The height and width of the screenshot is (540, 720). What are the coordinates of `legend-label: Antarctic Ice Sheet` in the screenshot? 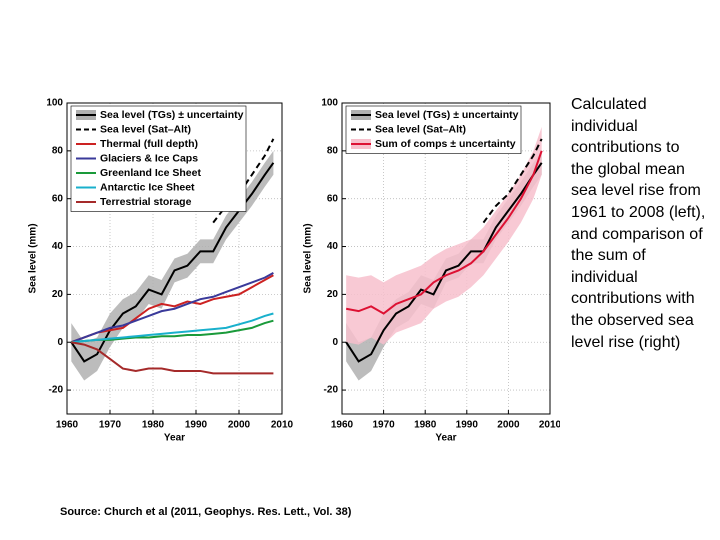 It's located at (147, 187).